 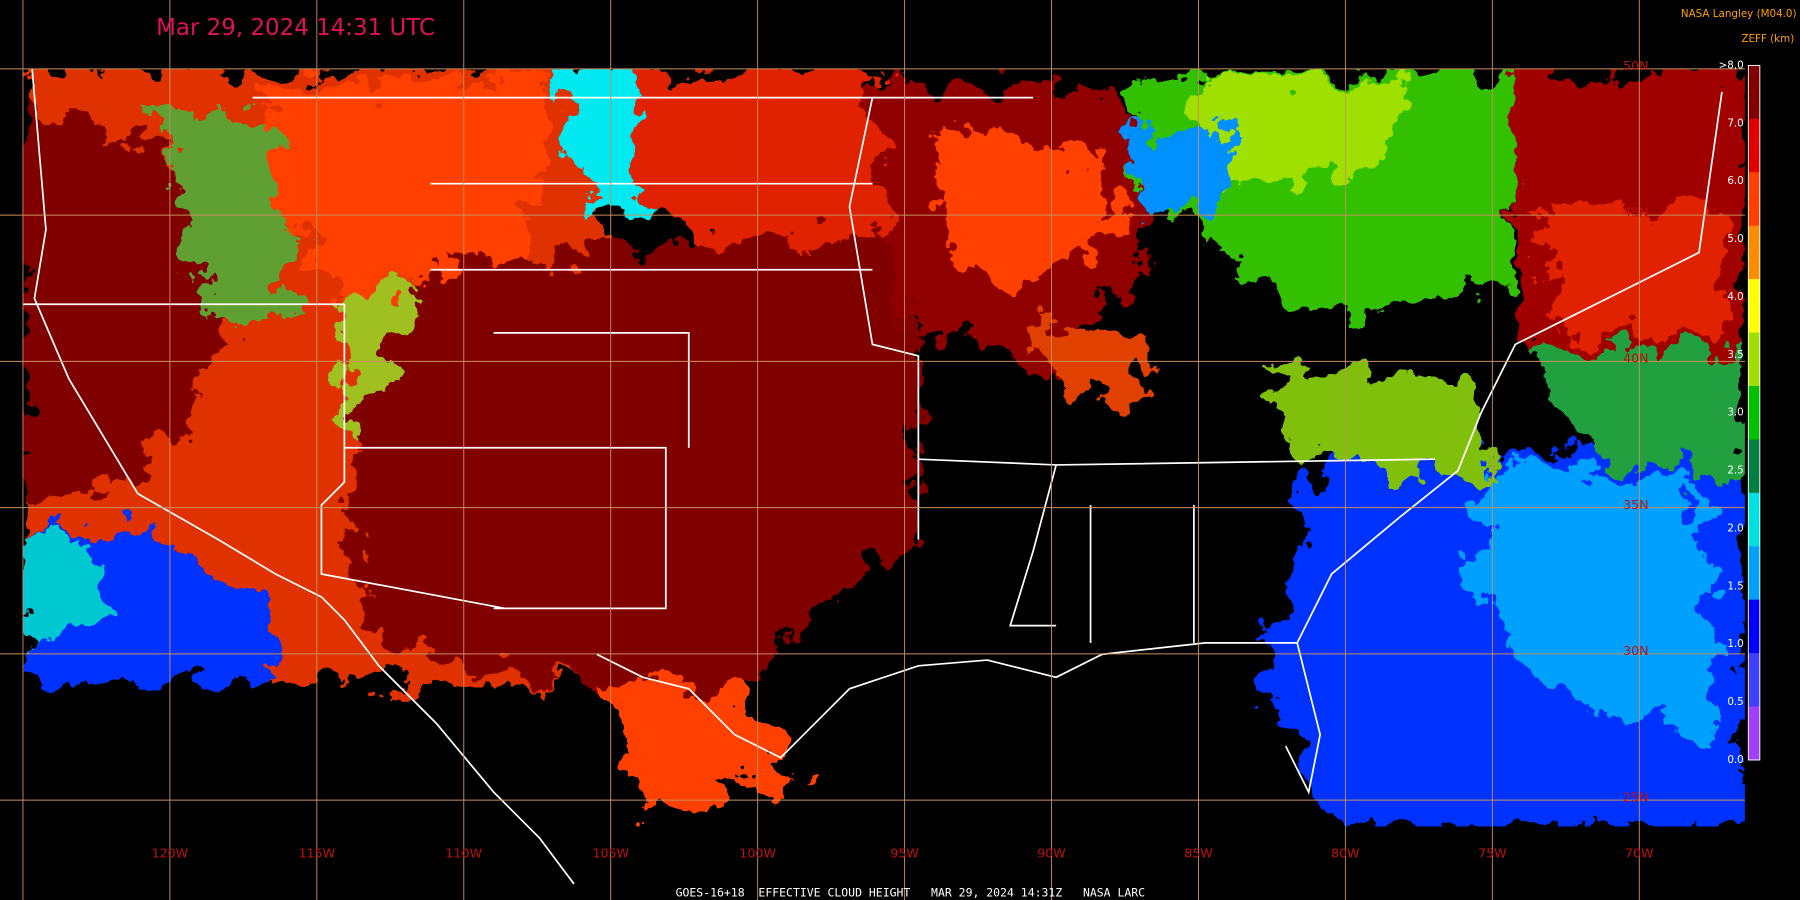 I want to click on latitude-label: 35N, so click(x=1635, y=504).